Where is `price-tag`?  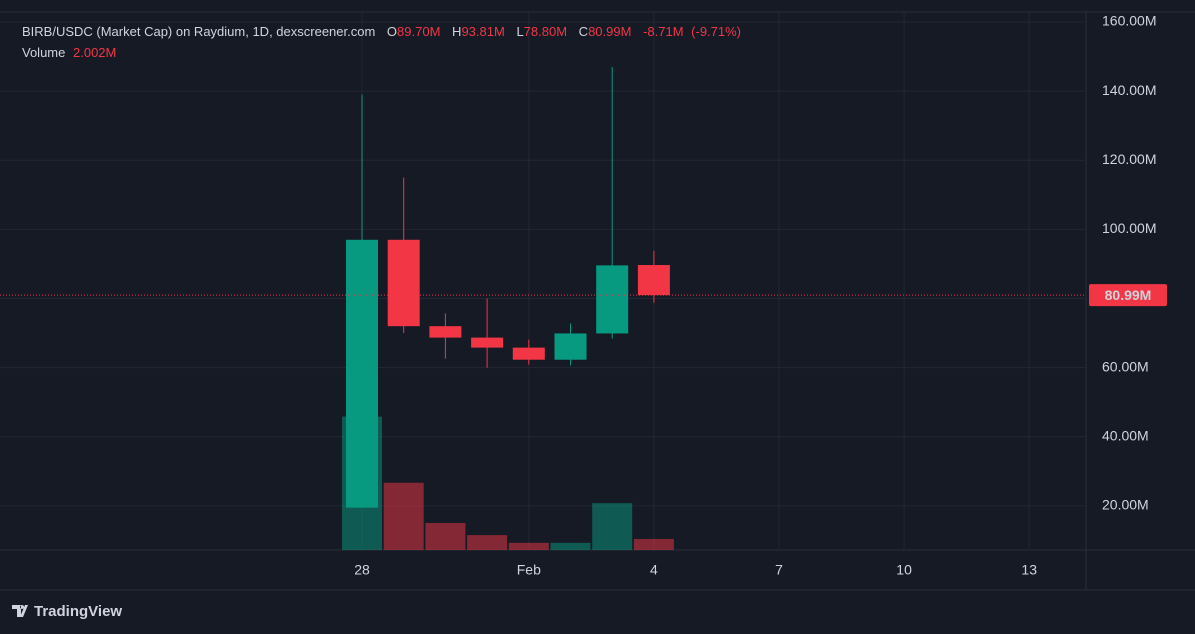
price-tag is located at coordinates (1128, 295).